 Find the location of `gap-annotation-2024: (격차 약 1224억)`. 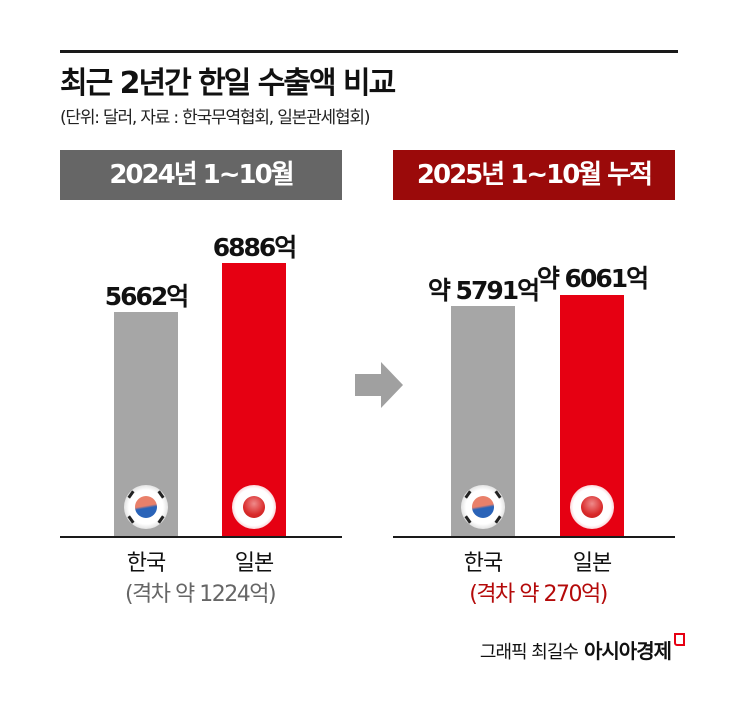

gap-annotation-2024: (격차 약 1224억) is located at coordinates (200, 594).